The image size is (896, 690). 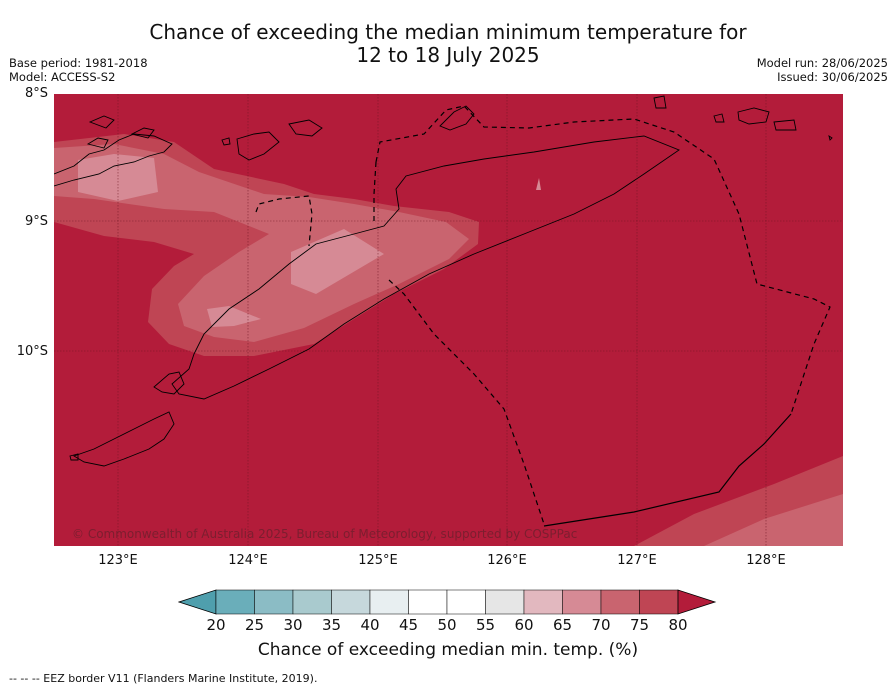 What do you see at coordinates (466, 402) in the screenshot?
I see `eez-border-south` at bounding box center [466, 402].